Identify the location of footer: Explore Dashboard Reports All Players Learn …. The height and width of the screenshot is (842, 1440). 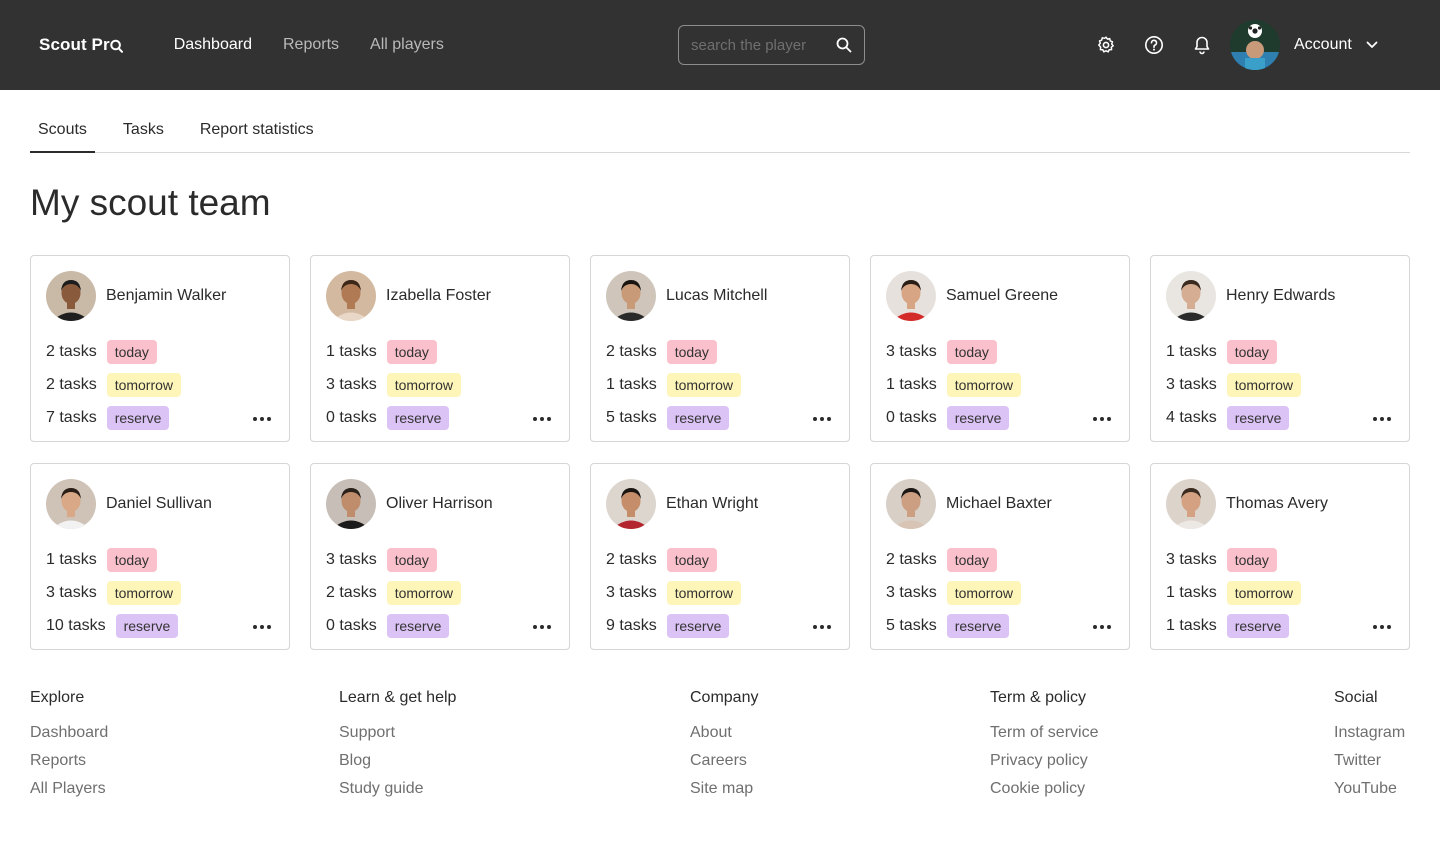
(720, 754).